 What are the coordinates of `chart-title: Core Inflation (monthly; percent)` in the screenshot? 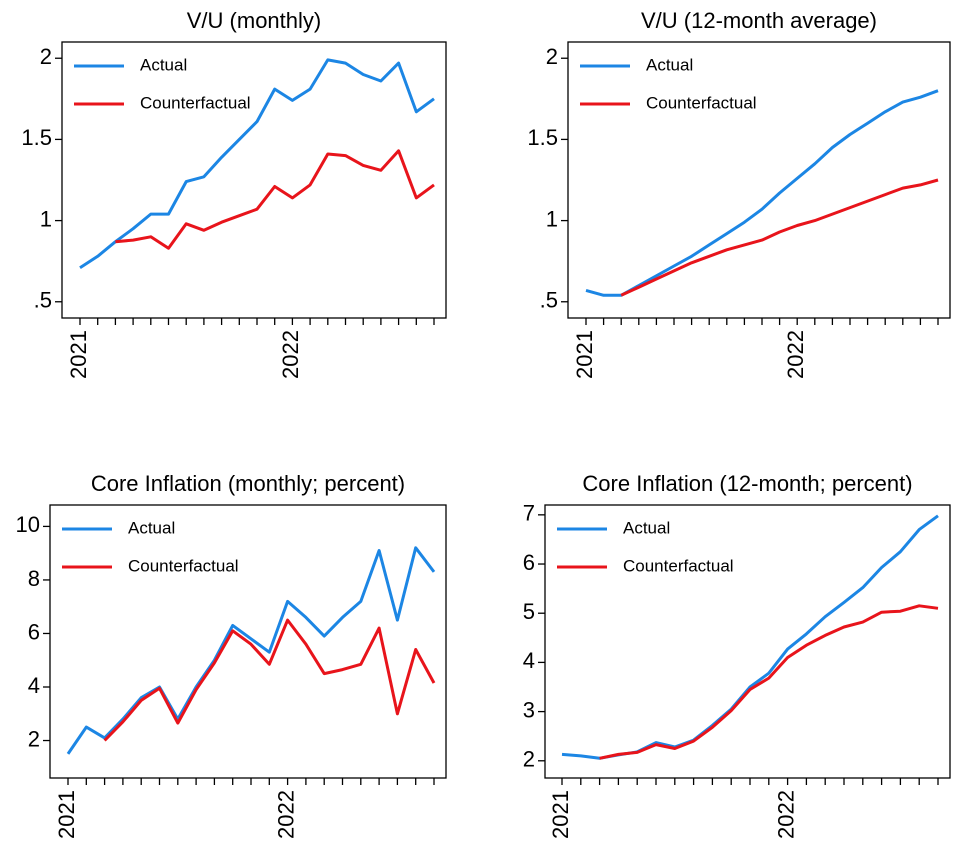 It's located at (248, 483).